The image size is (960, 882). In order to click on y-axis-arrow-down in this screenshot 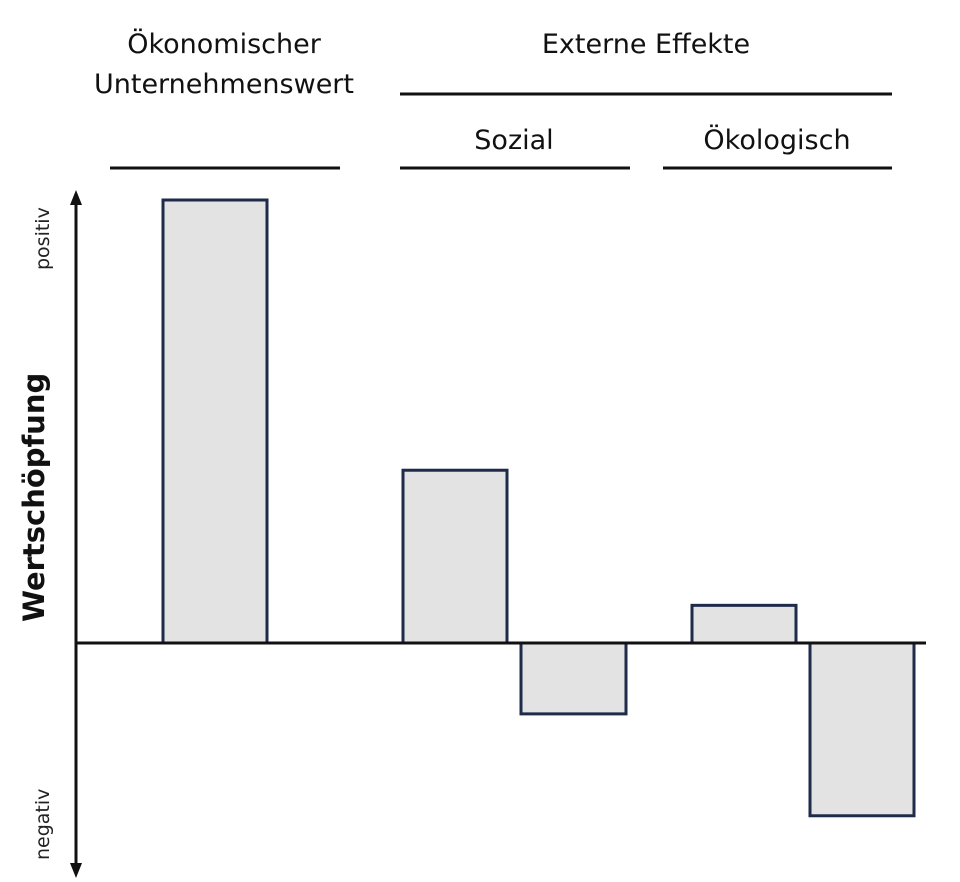, I will do `click(76, 870)`.